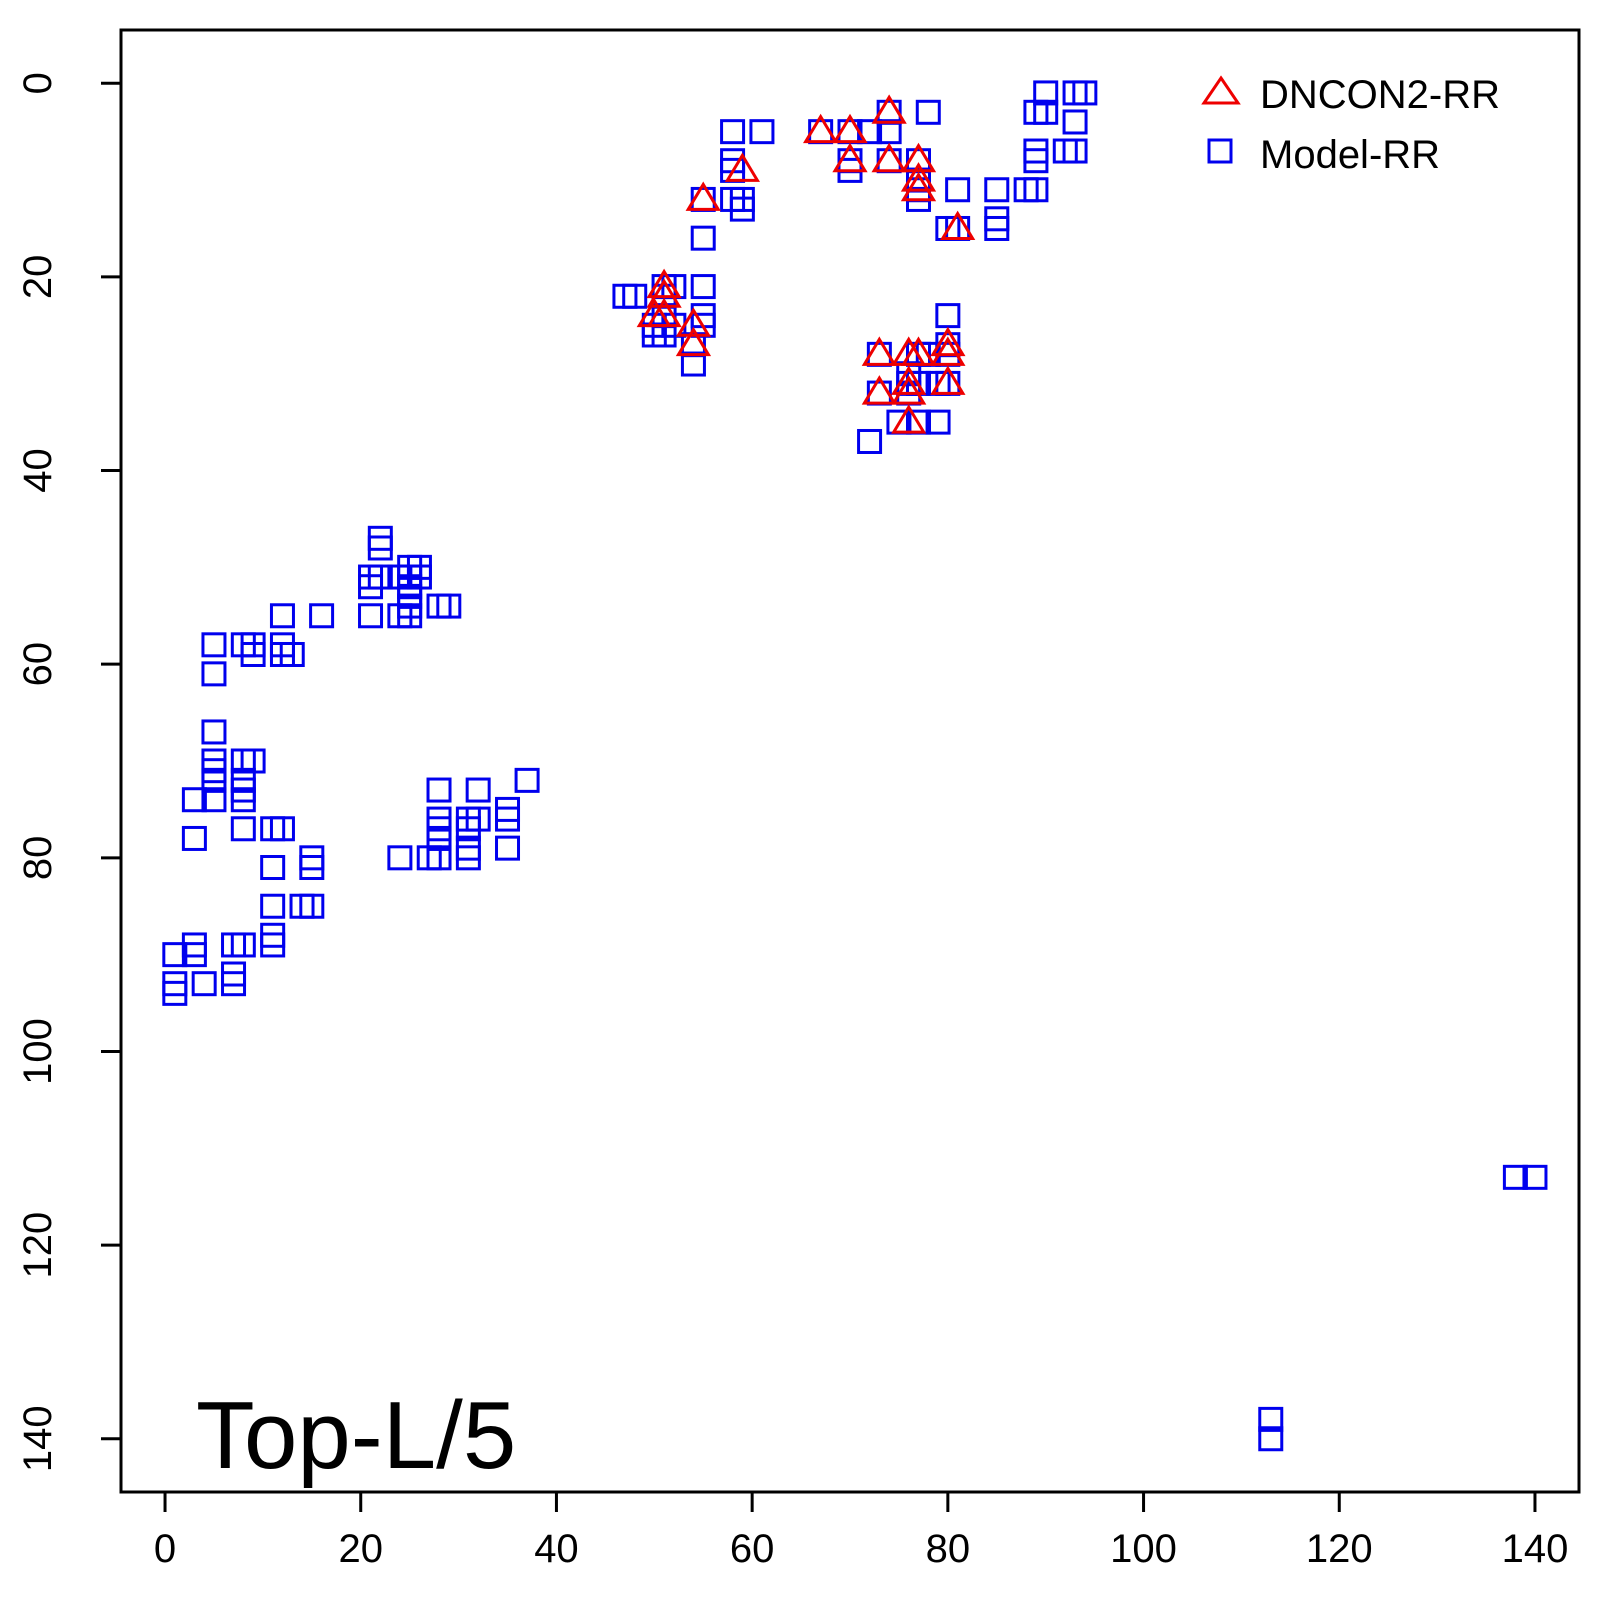 This screenshot has height=1600, width=1600. What do you see at coordinates (948, 1549) in the screenshot?
I see `x-tick-label: 80` at bounding box center [948, 1549].